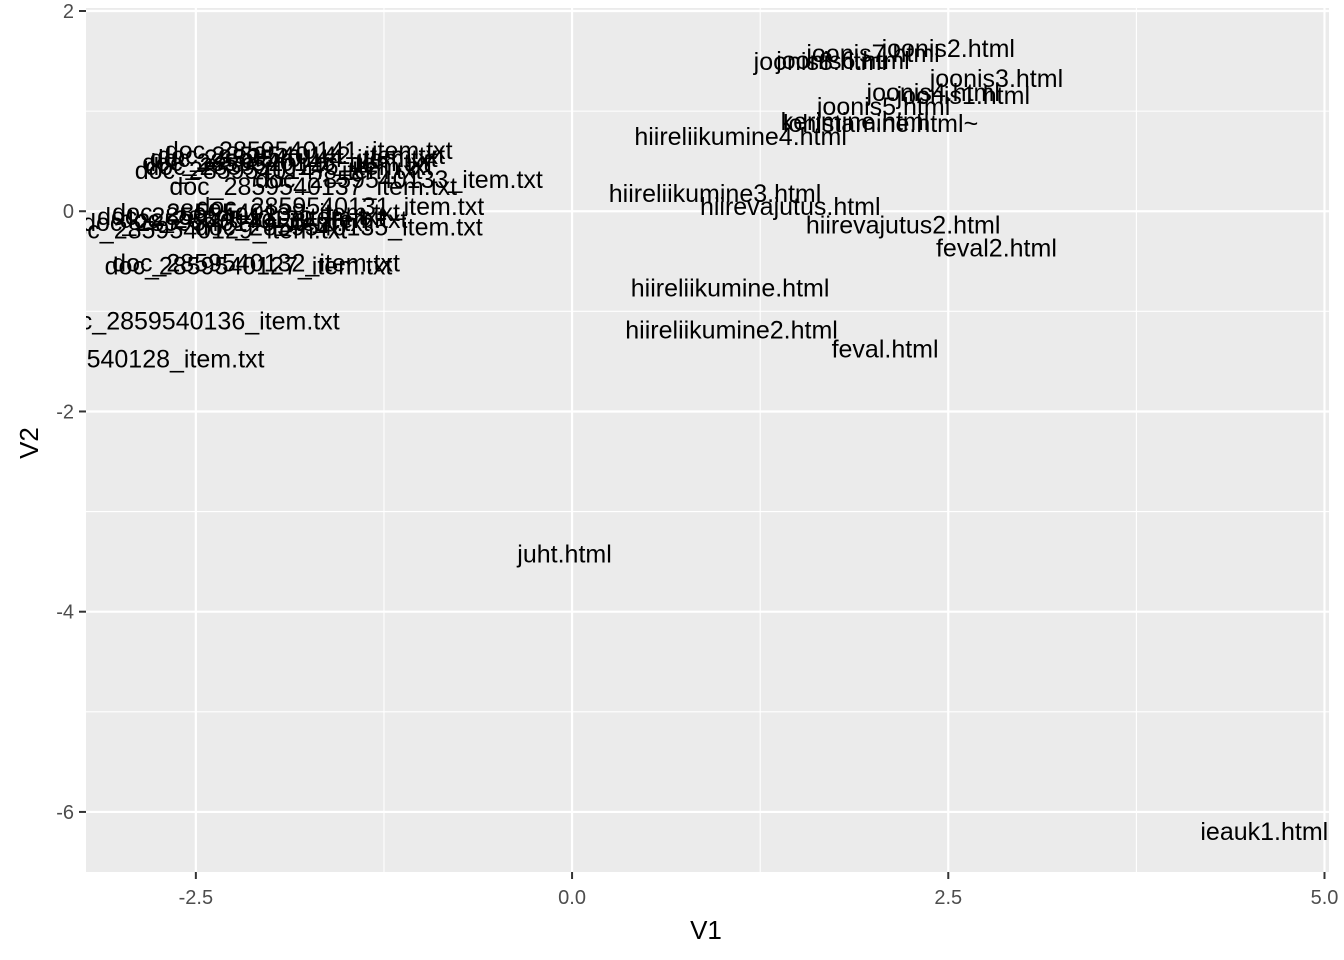  Describe the element at coordinates (204, 230) in the screenshot. I see `point-label: doc_2859540129_item.txt` at that location.